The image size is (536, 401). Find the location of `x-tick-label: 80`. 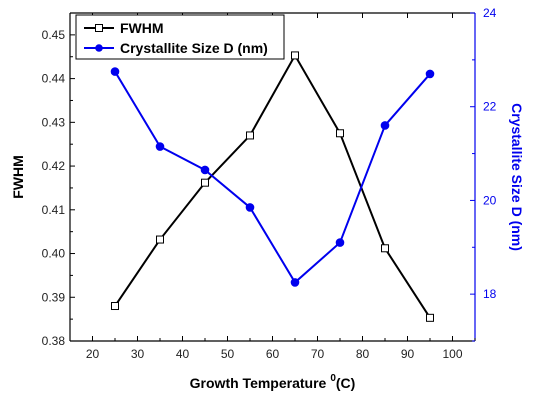

x-tick-label: 80 is located at coordinates (363, 354).